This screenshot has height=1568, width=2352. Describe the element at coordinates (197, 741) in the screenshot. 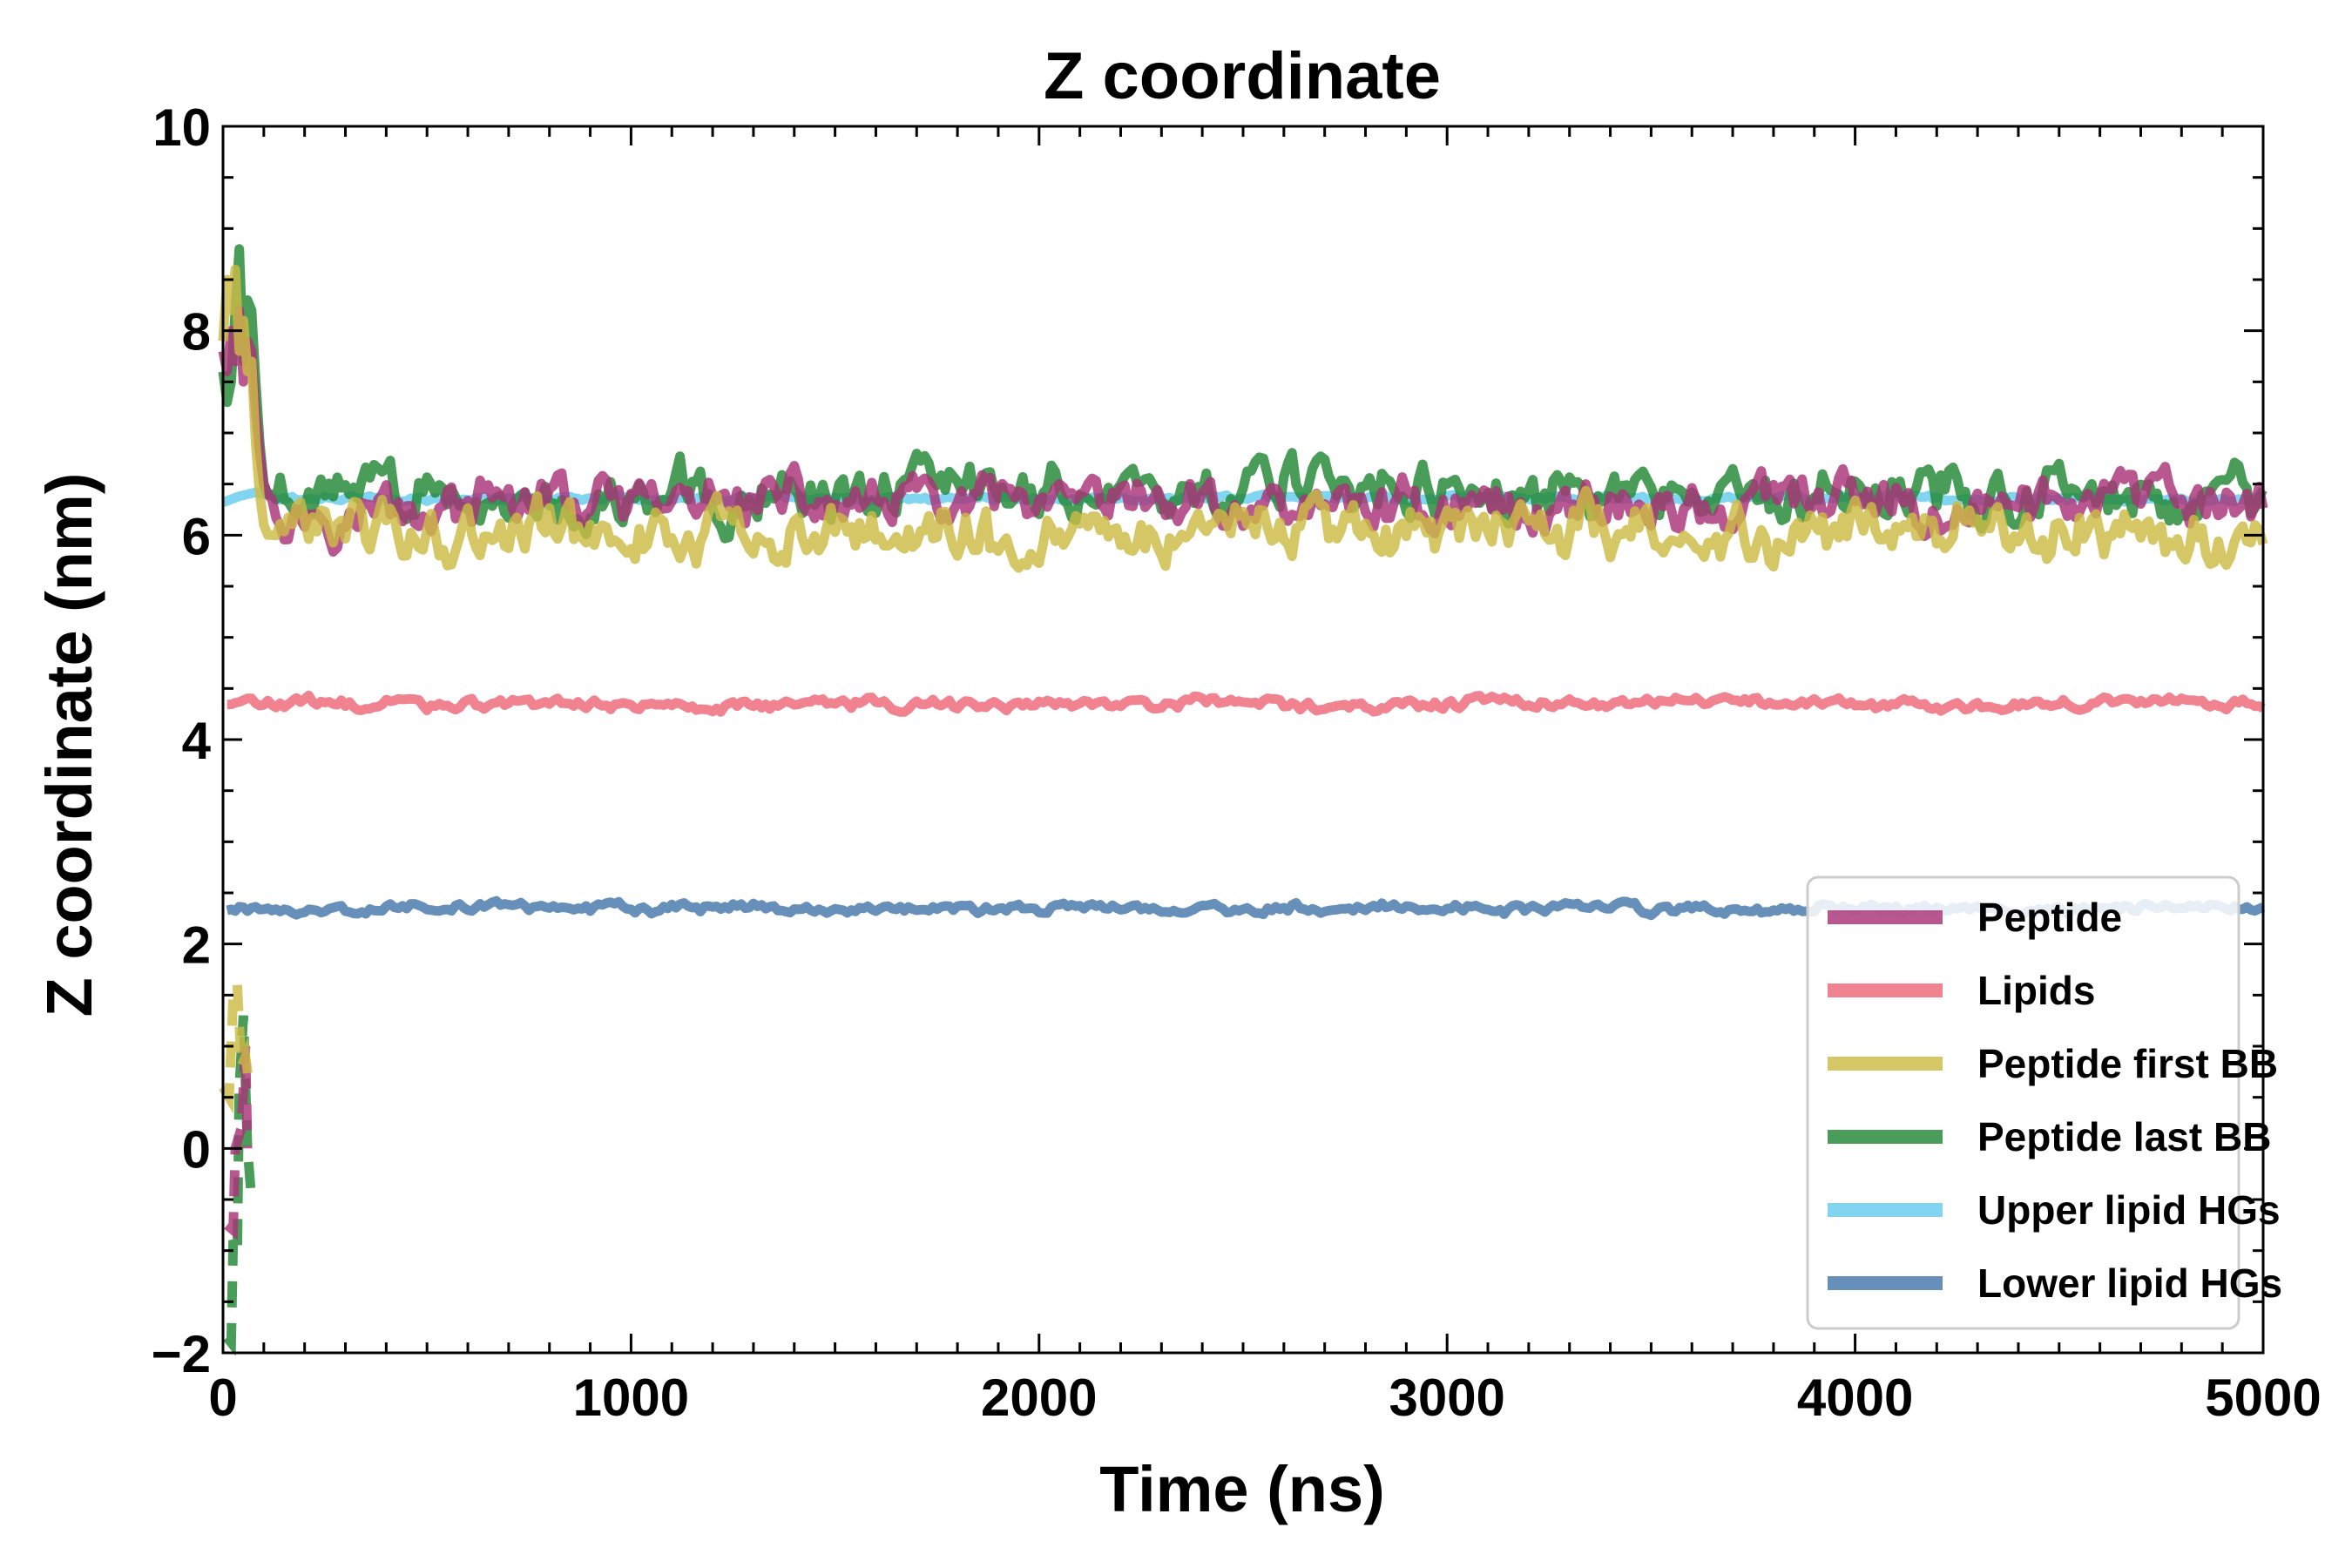

I see `y-tick-label: 4` at that location.